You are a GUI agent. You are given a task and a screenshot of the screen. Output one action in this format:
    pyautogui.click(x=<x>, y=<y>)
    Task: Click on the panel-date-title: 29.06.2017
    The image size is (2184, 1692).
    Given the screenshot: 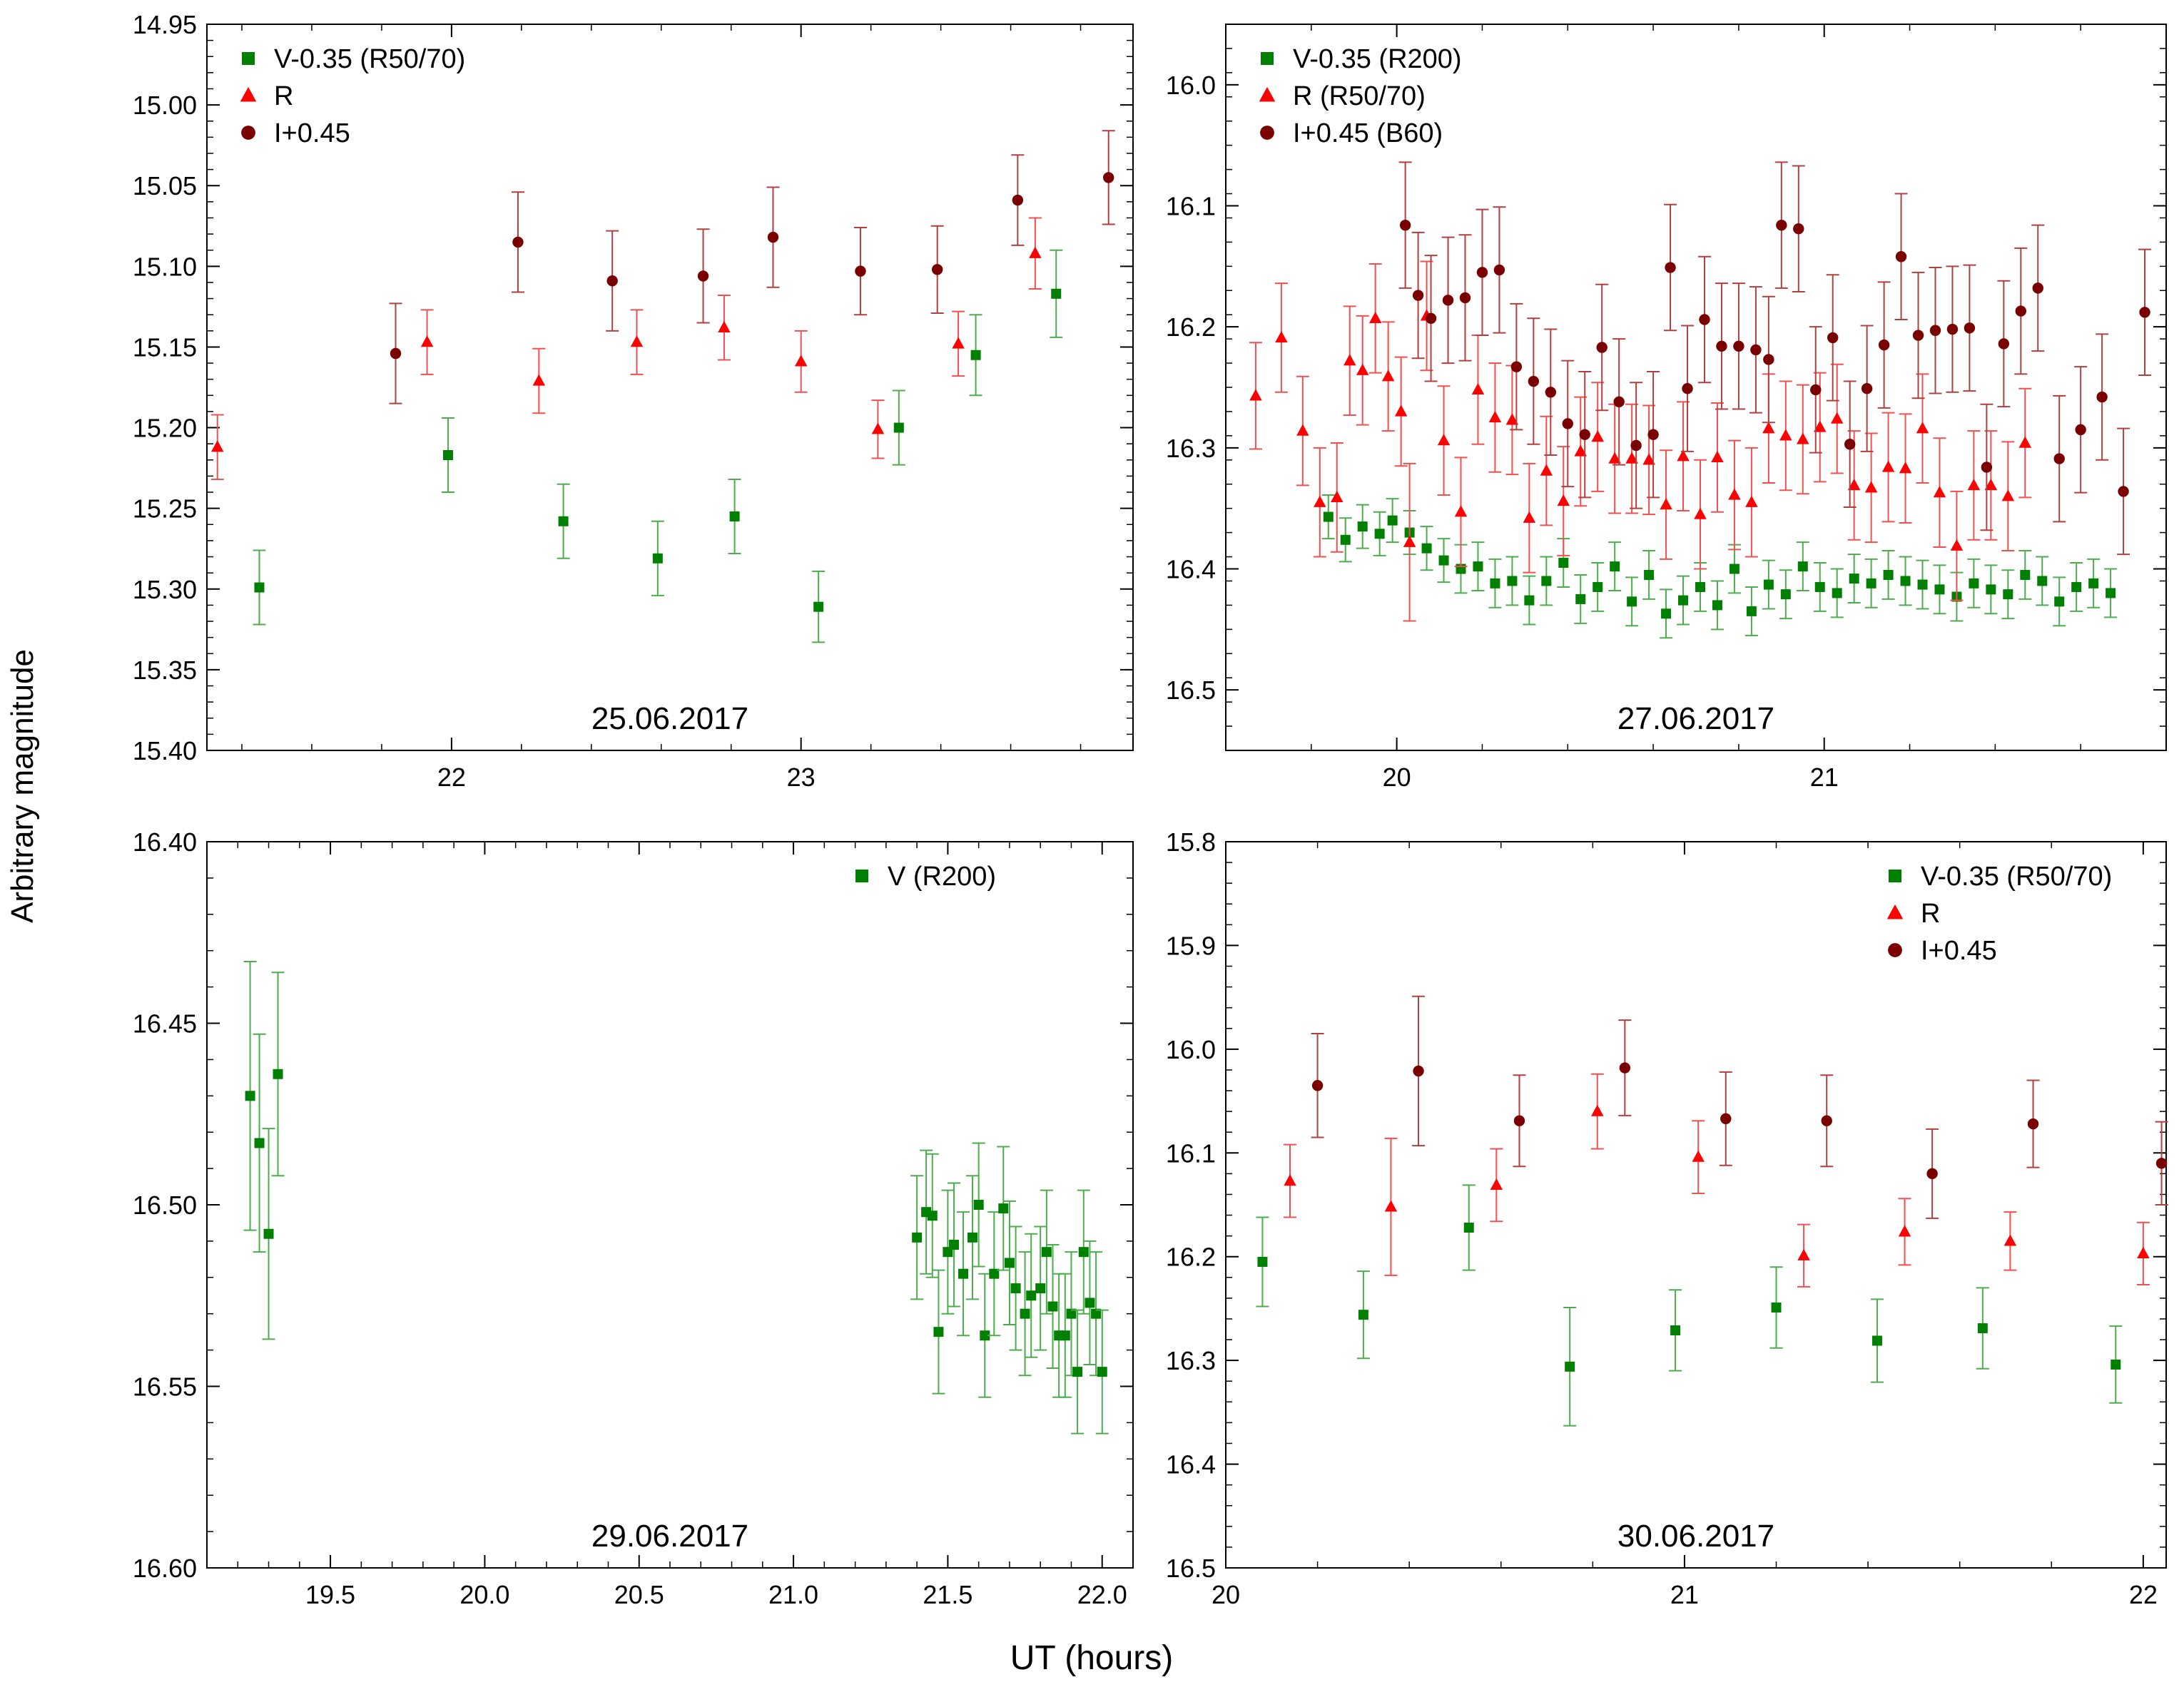 What is the action you would take?
    pyautogui.click(x=669, y=1536)
    